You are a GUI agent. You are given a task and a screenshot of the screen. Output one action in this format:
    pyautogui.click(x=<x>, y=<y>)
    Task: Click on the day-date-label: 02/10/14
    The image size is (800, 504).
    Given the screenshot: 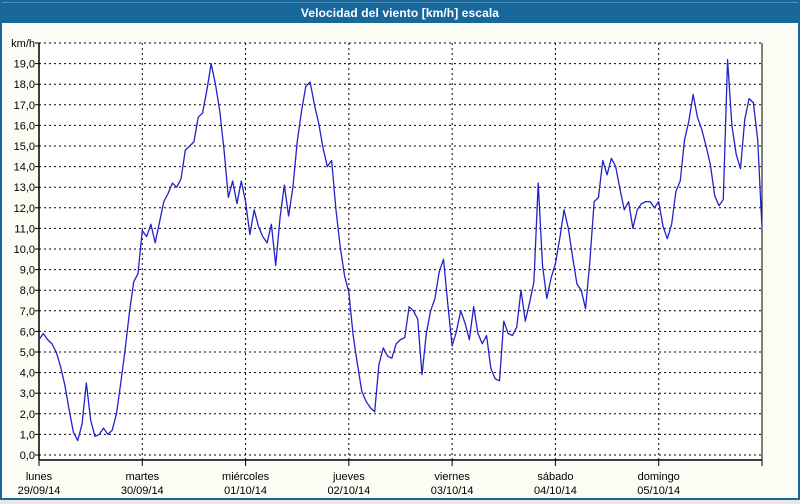 What is the action you would take?
    pyautogui.click(x=348, y=491)
    